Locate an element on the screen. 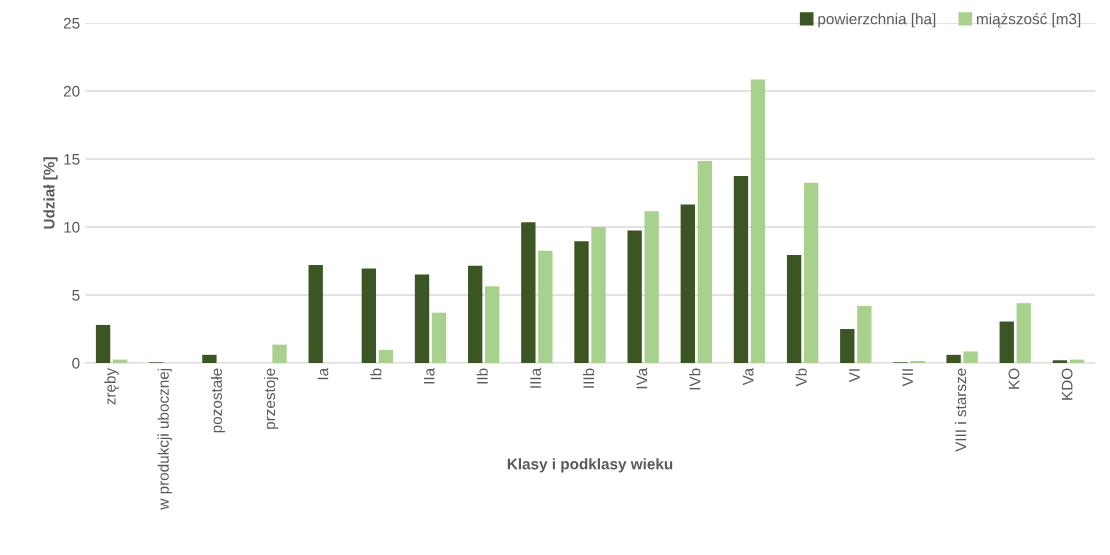 The image size is (1110, 555). x-tick-label: VIII i starsze is located at coordinates (960, 410).